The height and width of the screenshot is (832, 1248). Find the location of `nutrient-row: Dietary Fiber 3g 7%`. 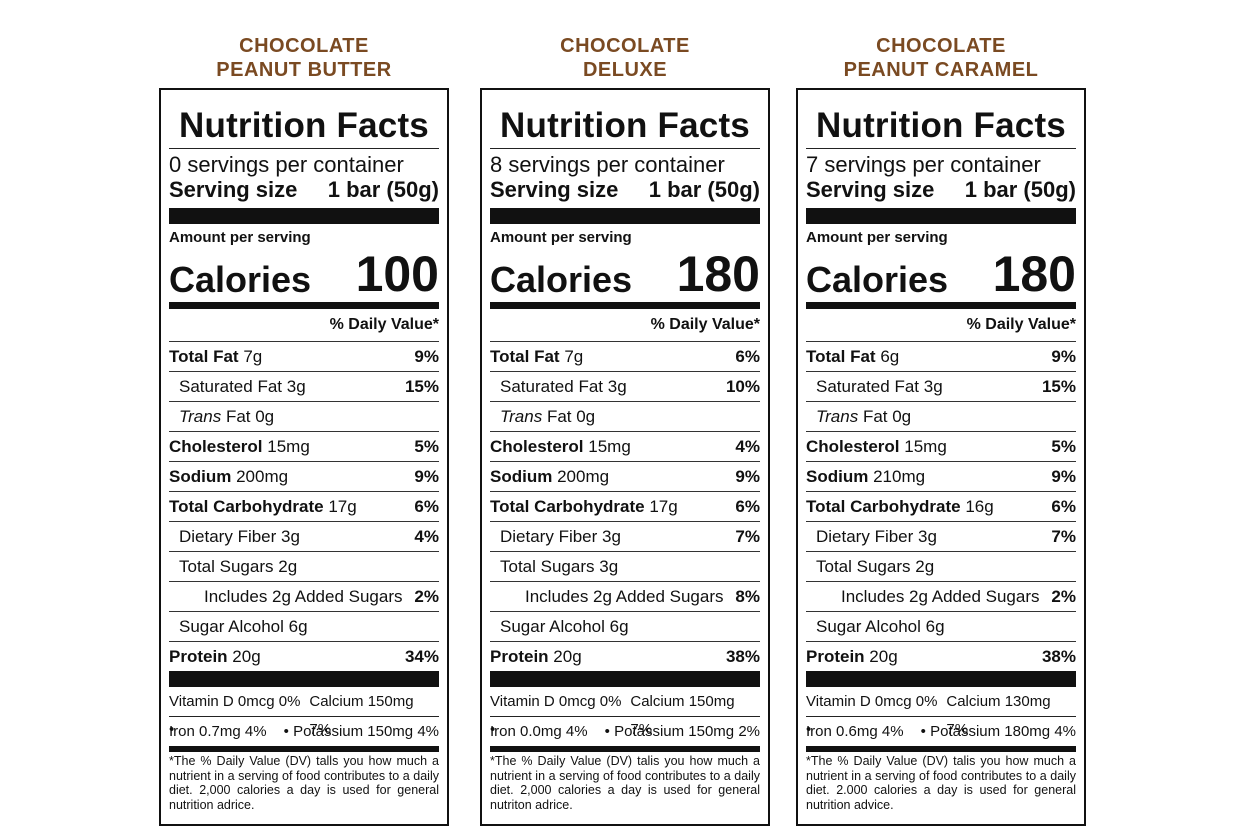

nutrient-row: Dietary Fiber 3g 7% is located at coordinates (625, 536).